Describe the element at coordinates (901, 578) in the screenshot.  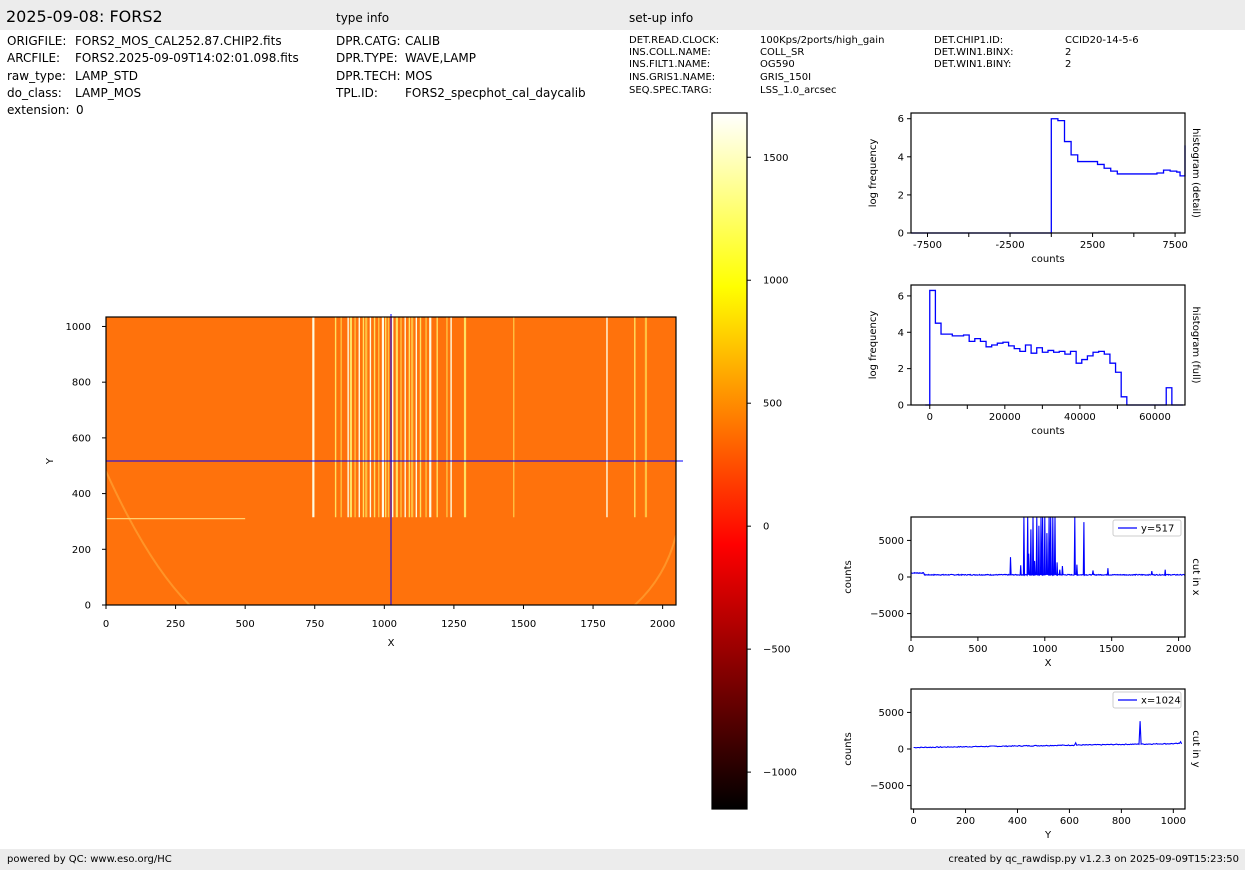
I see `cut-x-ytick-label: 0` at that location.